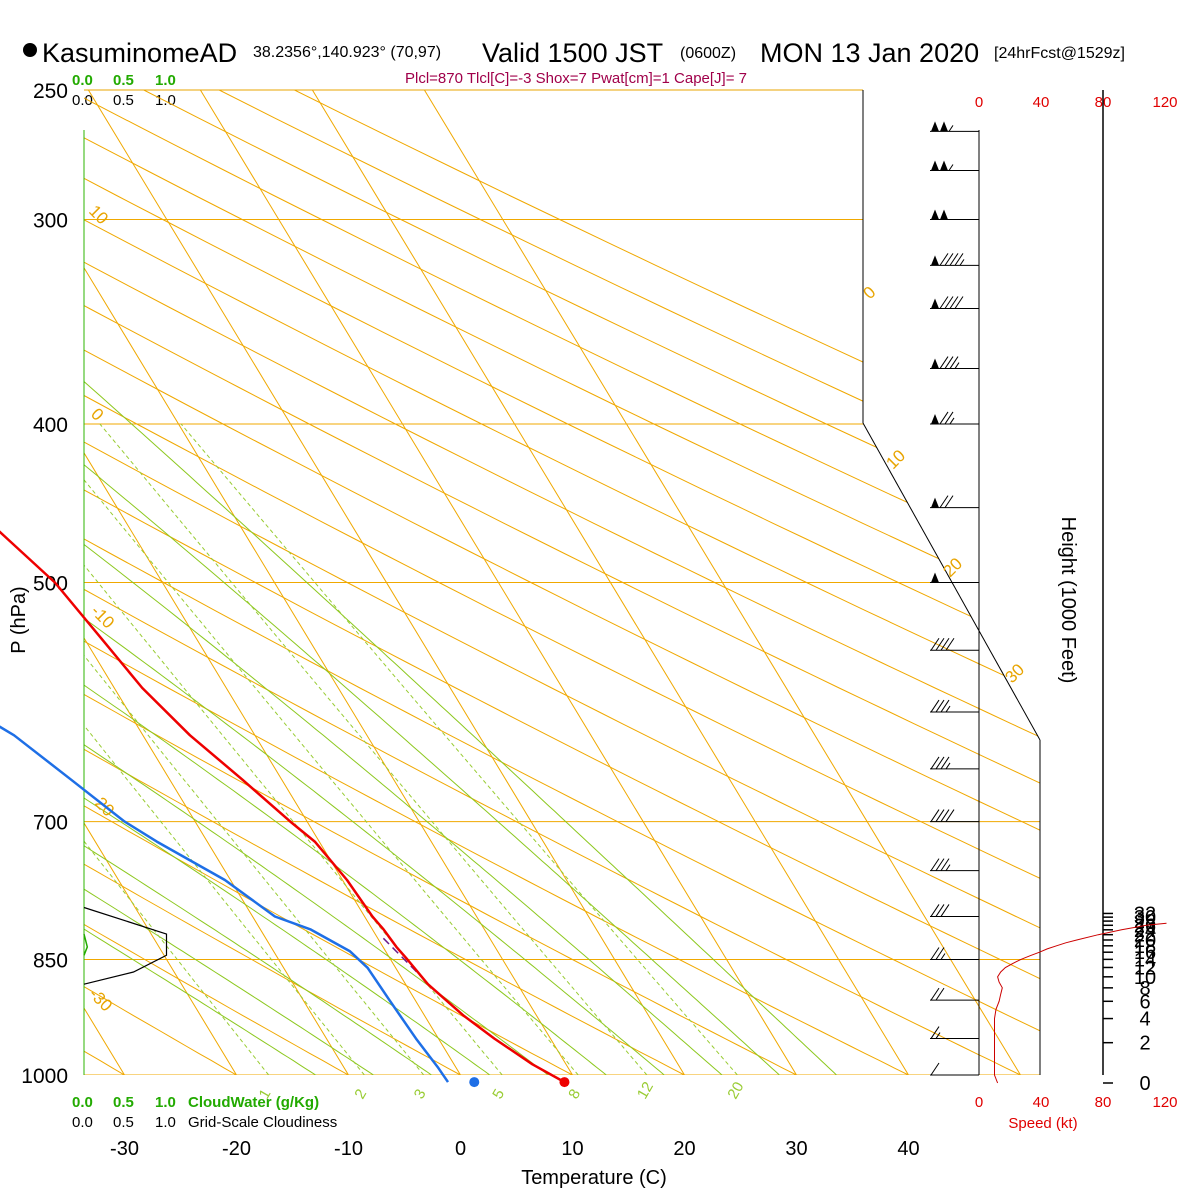 This screenshot has width=1200, height=1200. I want to click on speed-bottom-tick-120: 120, so click(1164, 1102).